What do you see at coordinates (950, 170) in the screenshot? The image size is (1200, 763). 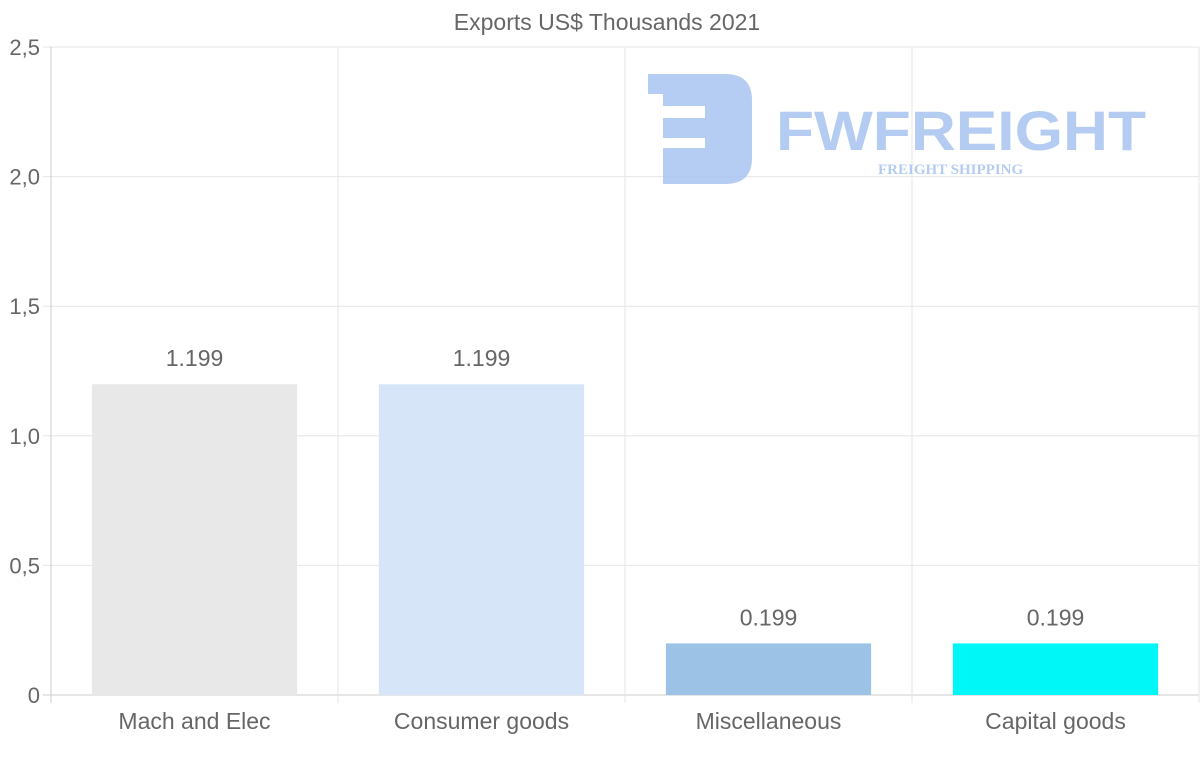 I see `watermark-tagline: FREIGHT SHIPPING` at bounding box center [950, 170].